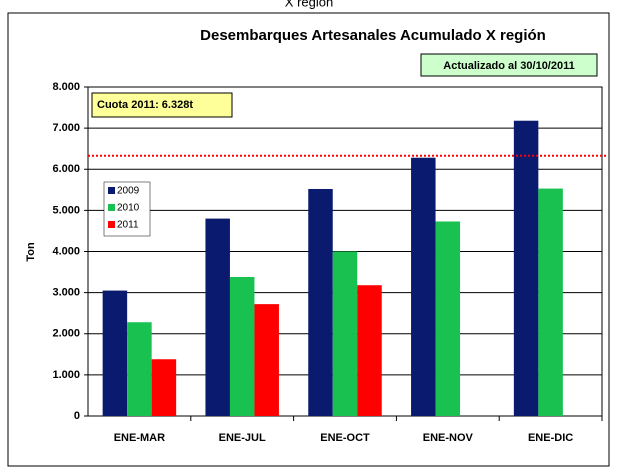 This screenshot has width=618, height=469. I want to click on y-axis-label: Ton, so click(31, 252).